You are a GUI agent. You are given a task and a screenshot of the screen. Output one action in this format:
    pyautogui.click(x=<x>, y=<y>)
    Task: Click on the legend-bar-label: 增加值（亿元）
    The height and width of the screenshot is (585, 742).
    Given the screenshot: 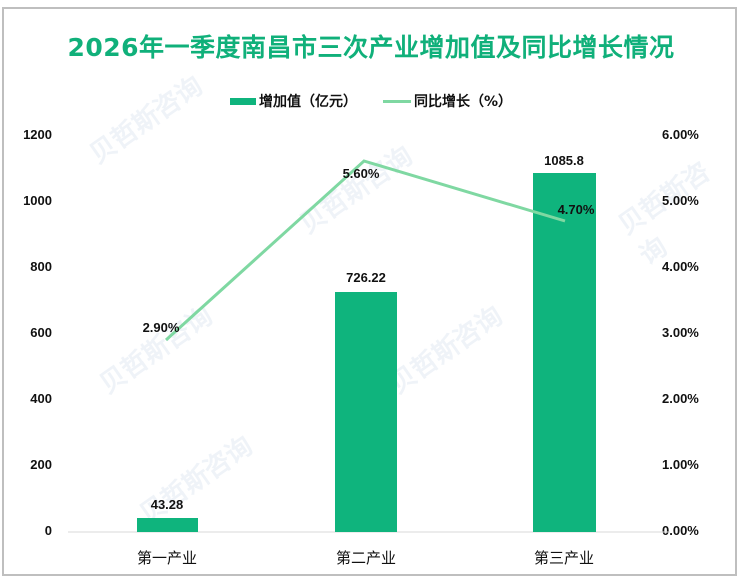 What is the action you would take?
    pyautogui.click(x=307, y=102)
    